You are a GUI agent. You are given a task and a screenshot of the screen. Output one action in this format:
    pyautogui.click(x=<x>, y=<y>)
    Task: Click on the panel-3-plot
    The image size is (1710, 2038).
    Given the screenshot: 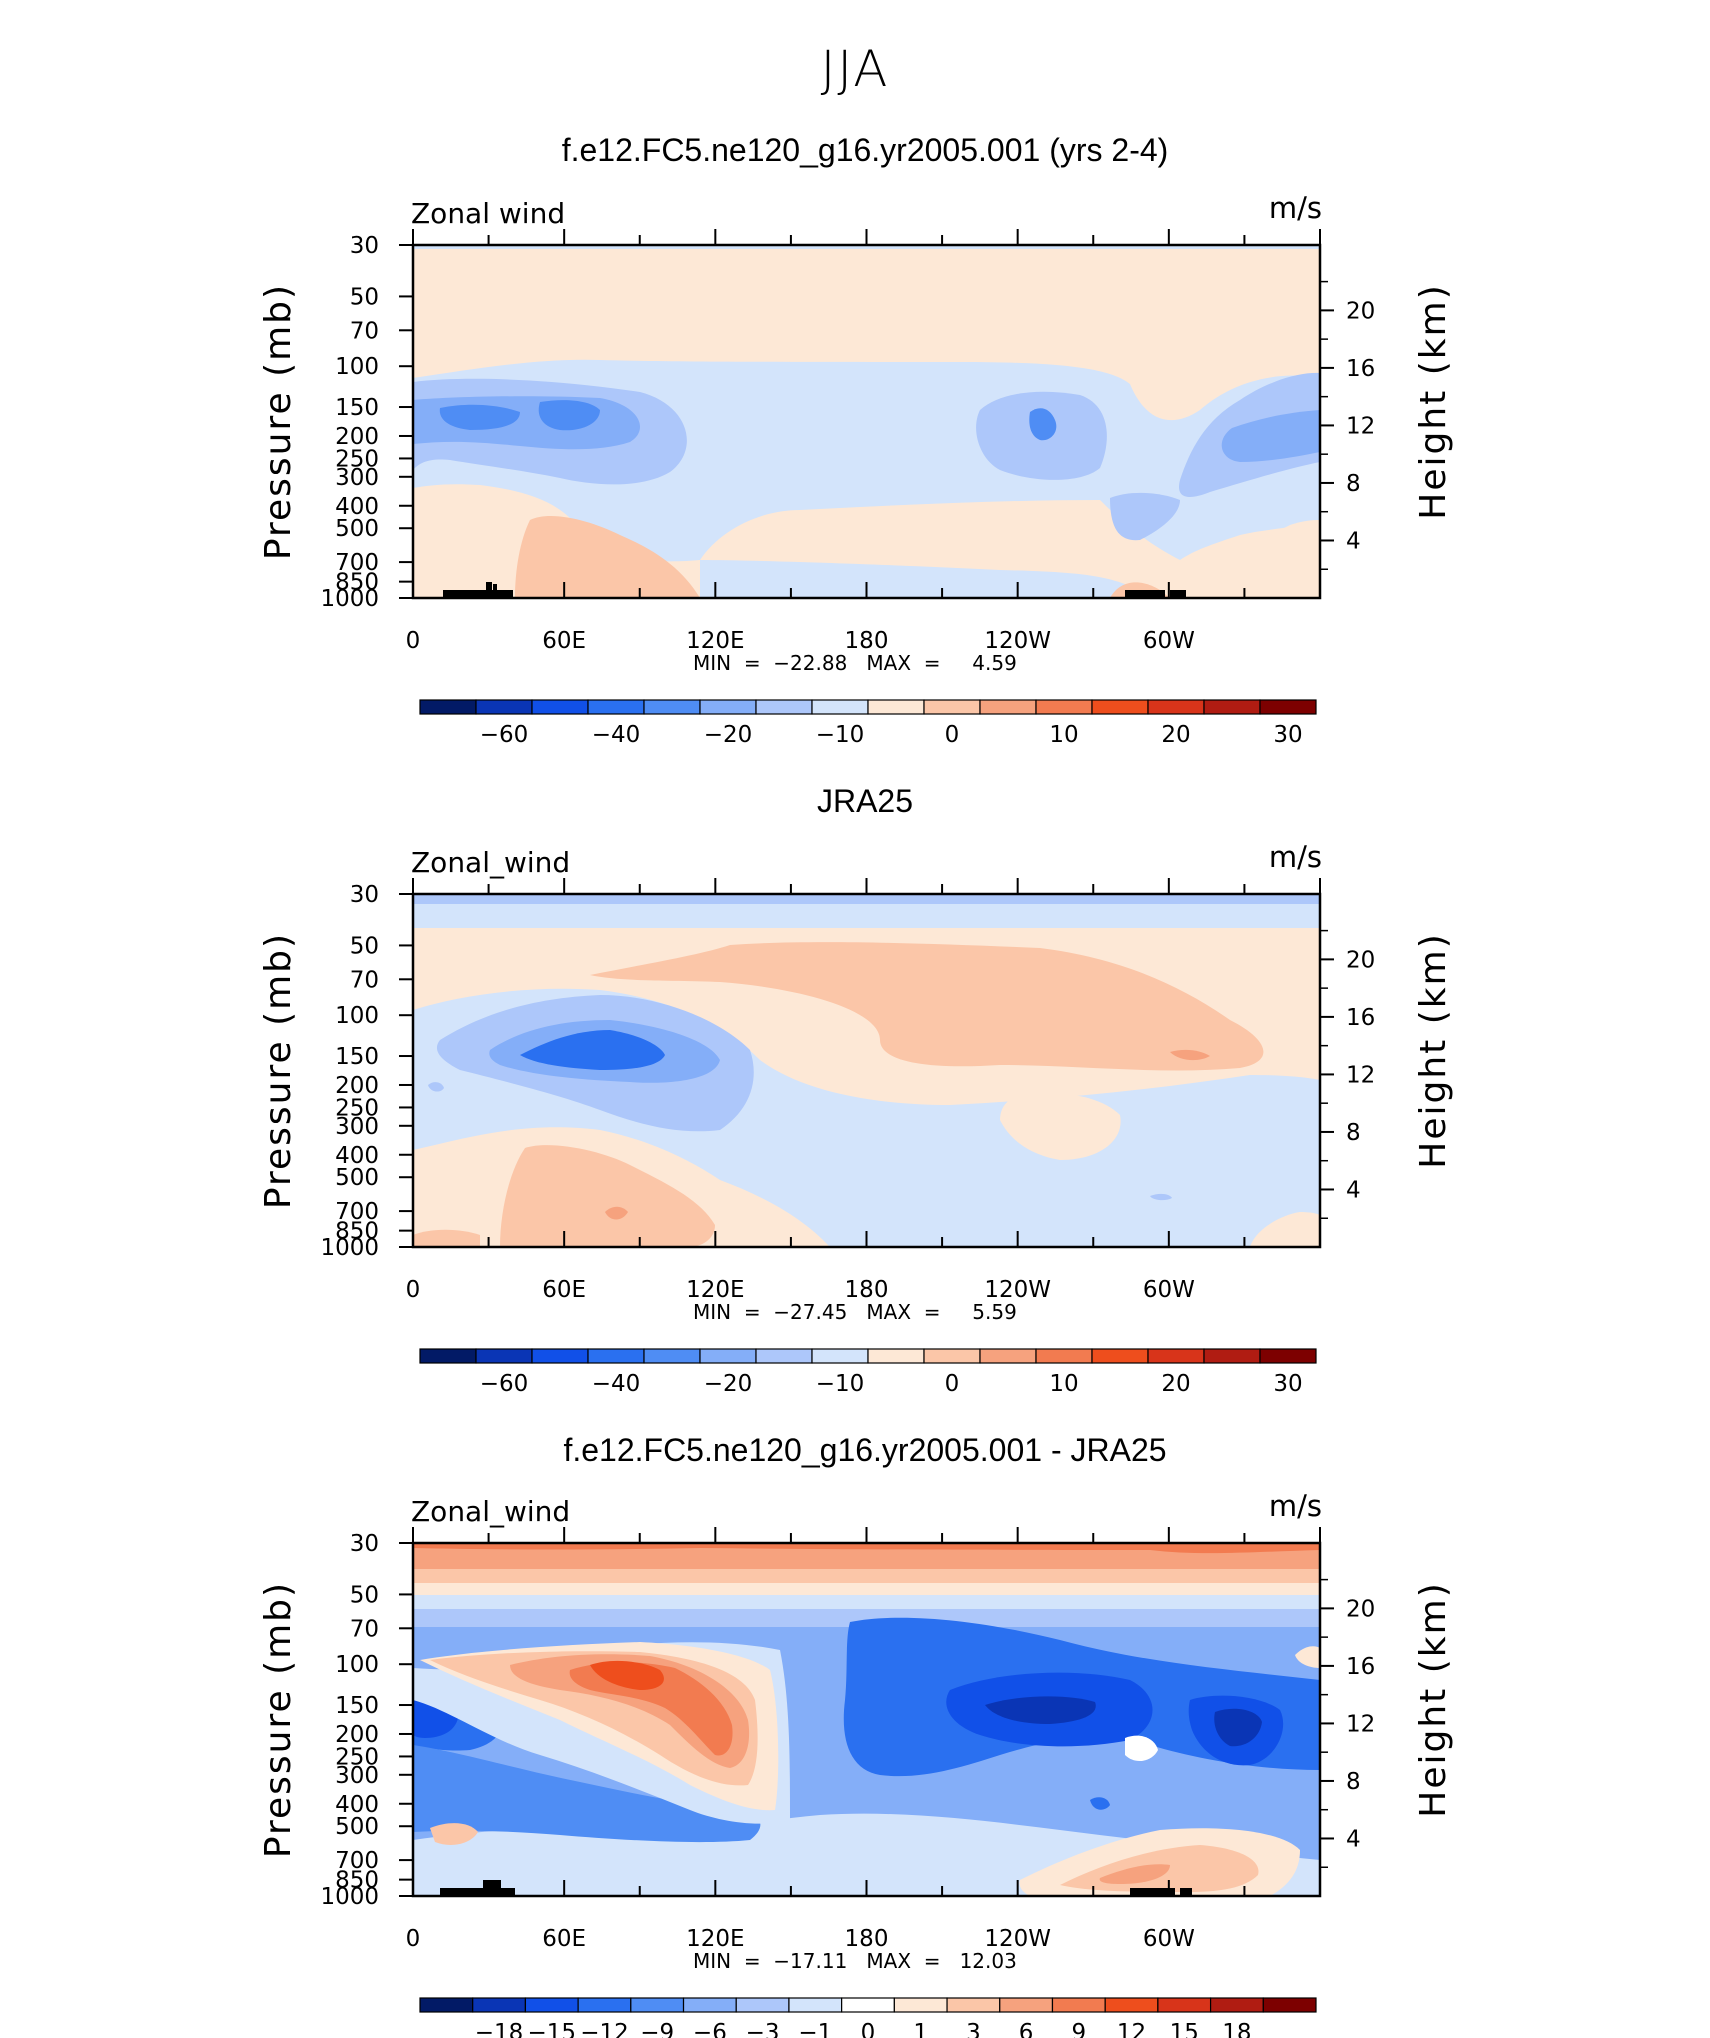 What is the action you would take?
    pyautogui.click(x=866, y=1719)
    